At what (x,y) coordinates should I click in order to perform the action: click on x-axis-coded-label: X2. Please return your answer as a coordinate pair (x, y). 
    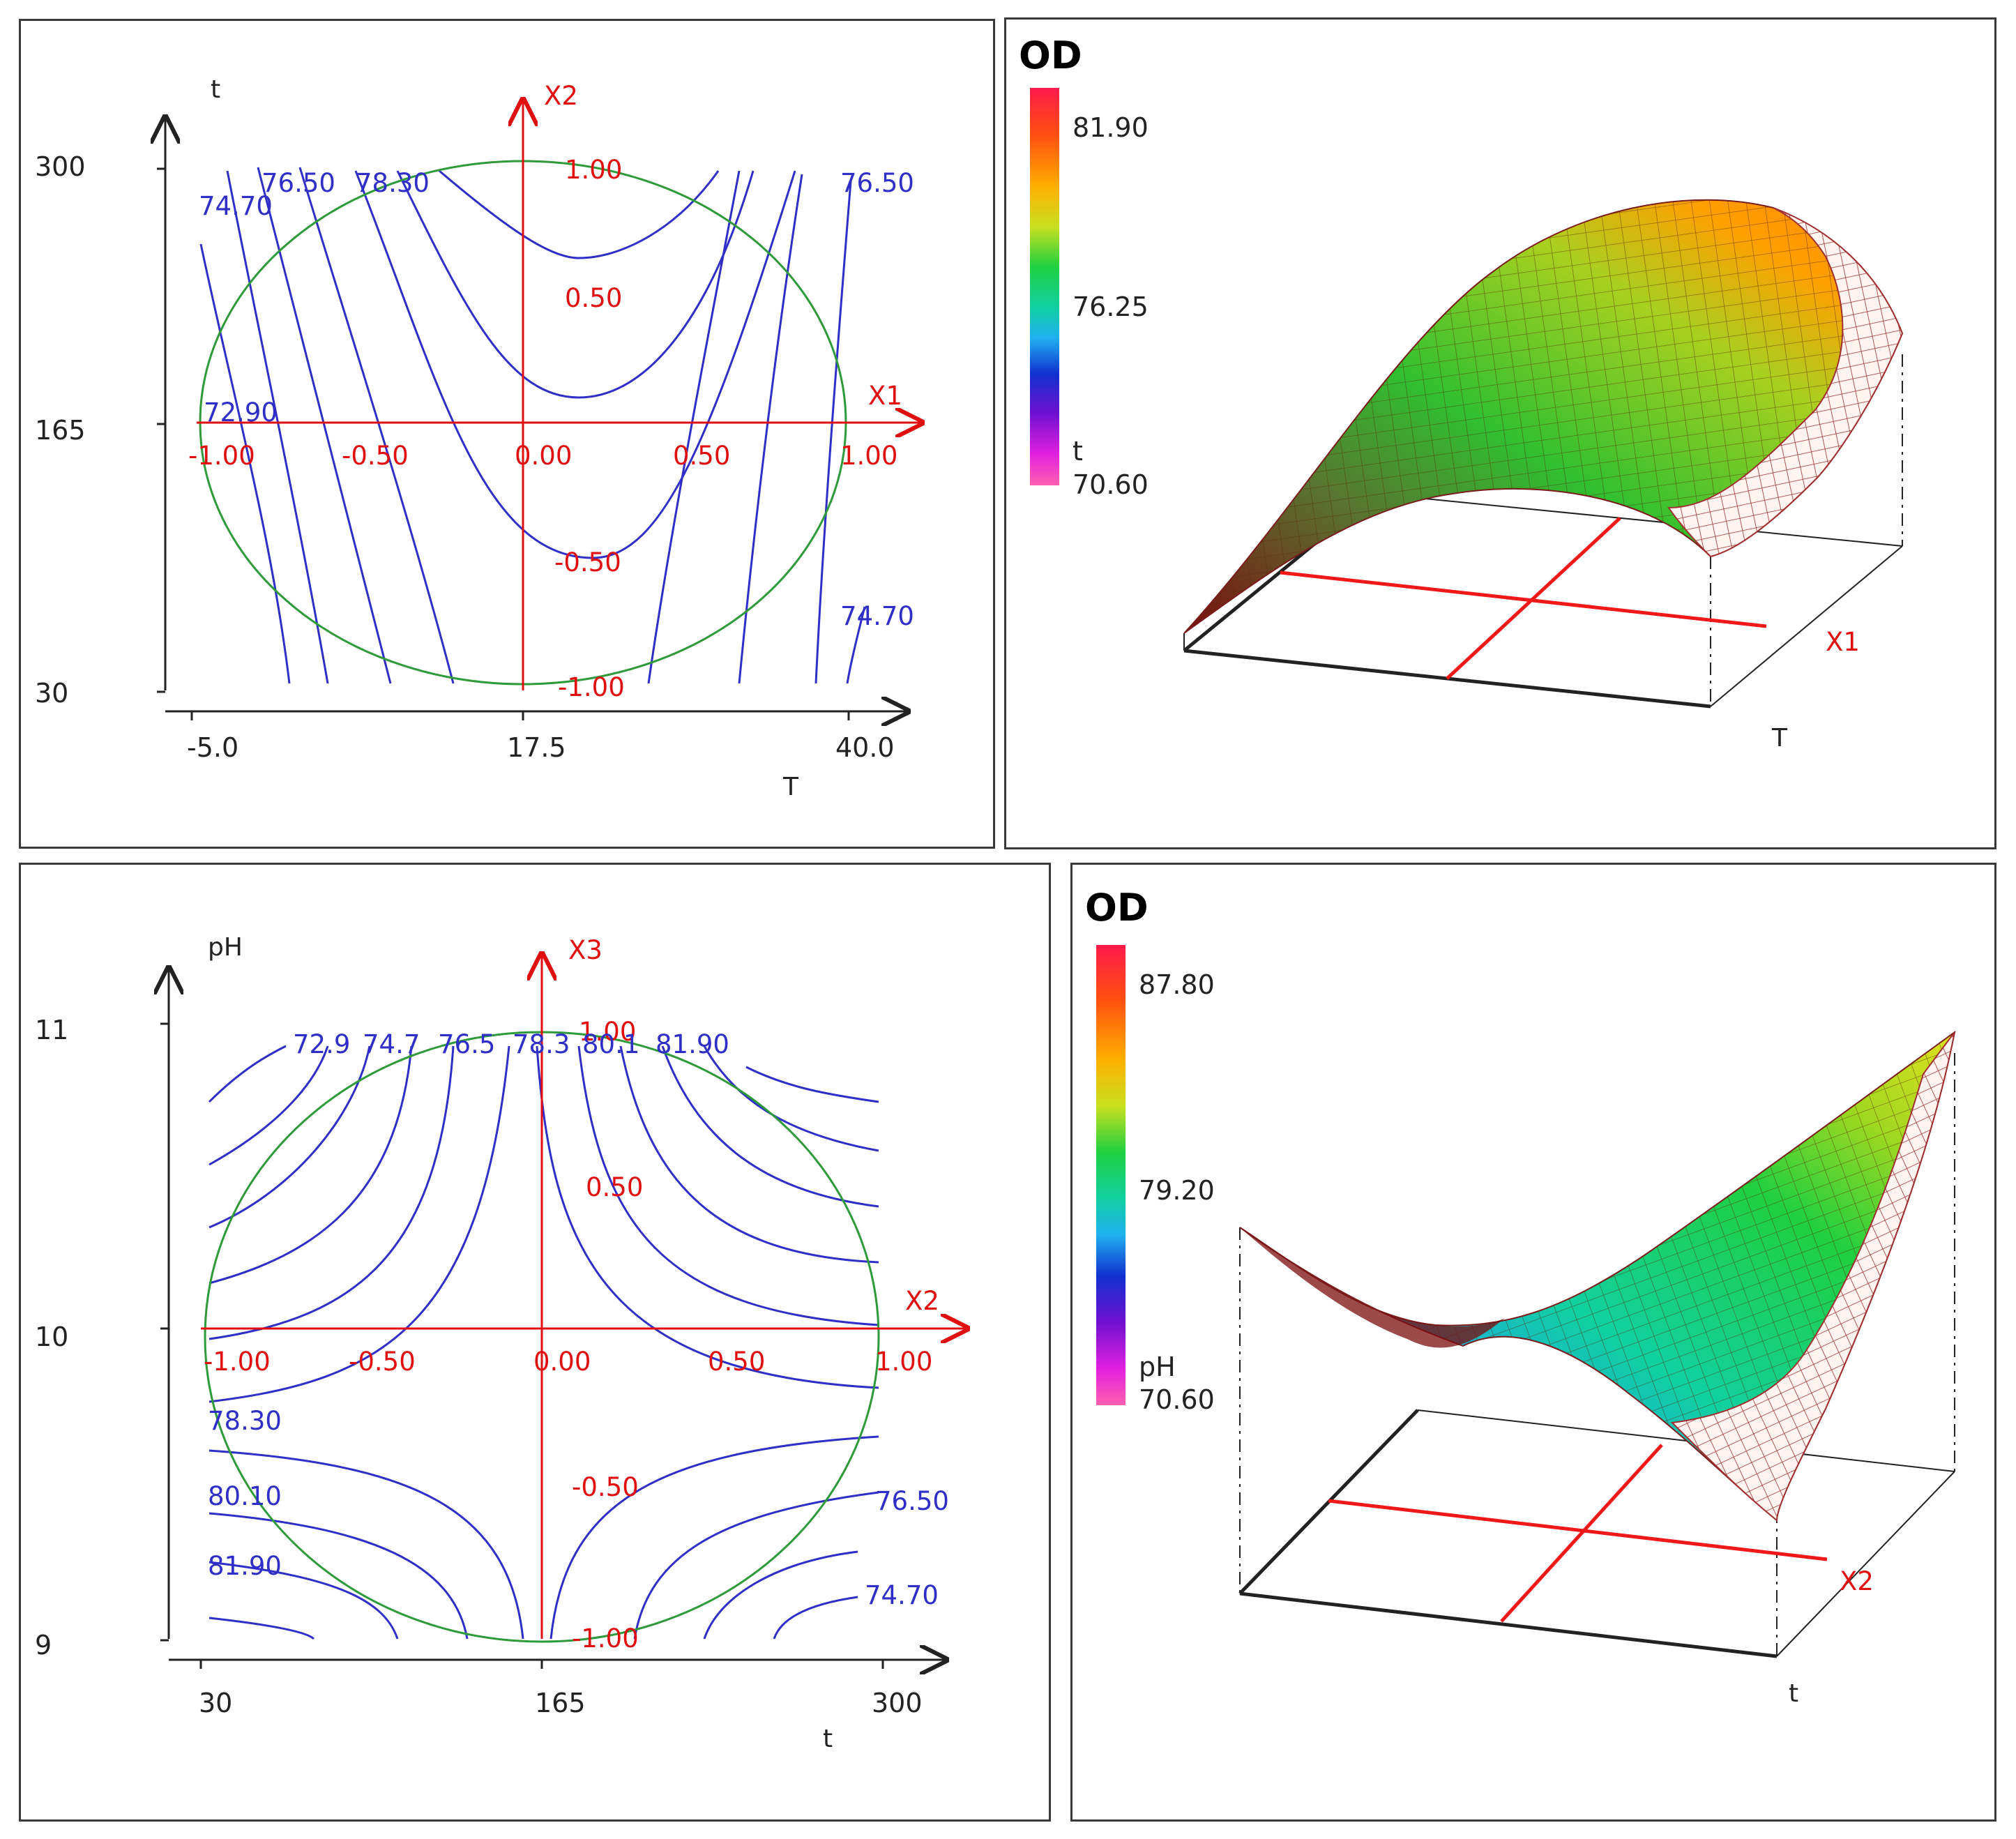
    Looking at the image, I should click on (1857, 1581).